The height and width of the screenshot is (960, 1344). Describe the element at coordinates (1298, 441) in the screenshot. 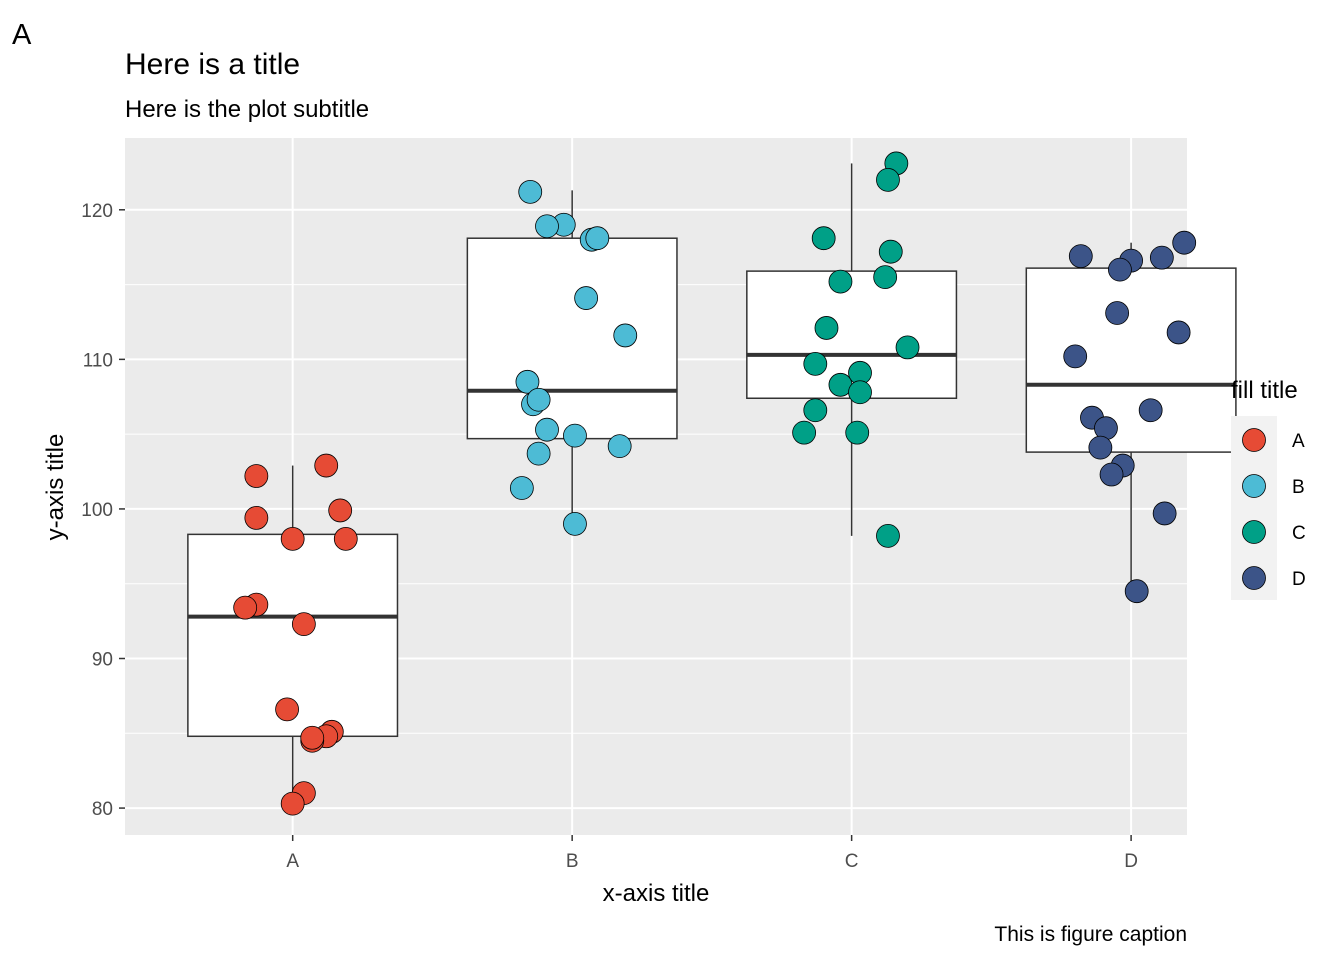

I see `legend-label-a: A` at that location.